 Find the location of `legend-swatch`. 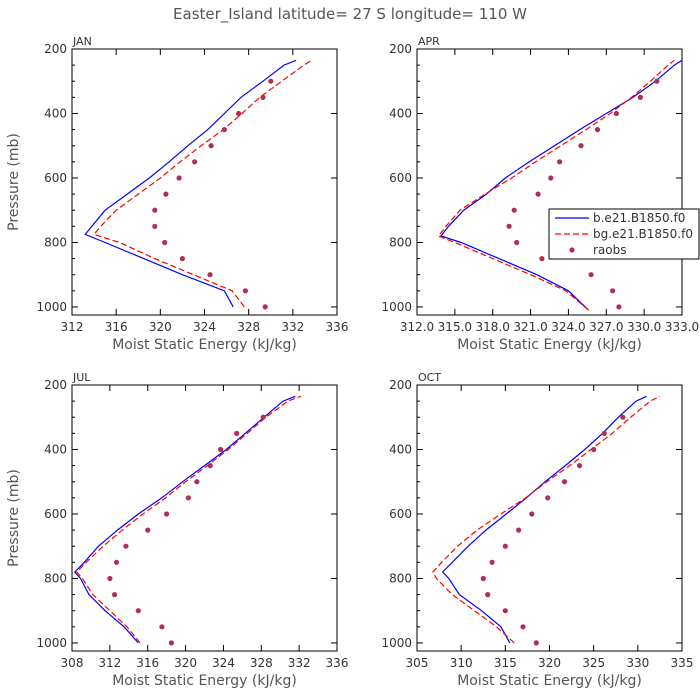

legend-swatch is located at coordinates (572, 250).